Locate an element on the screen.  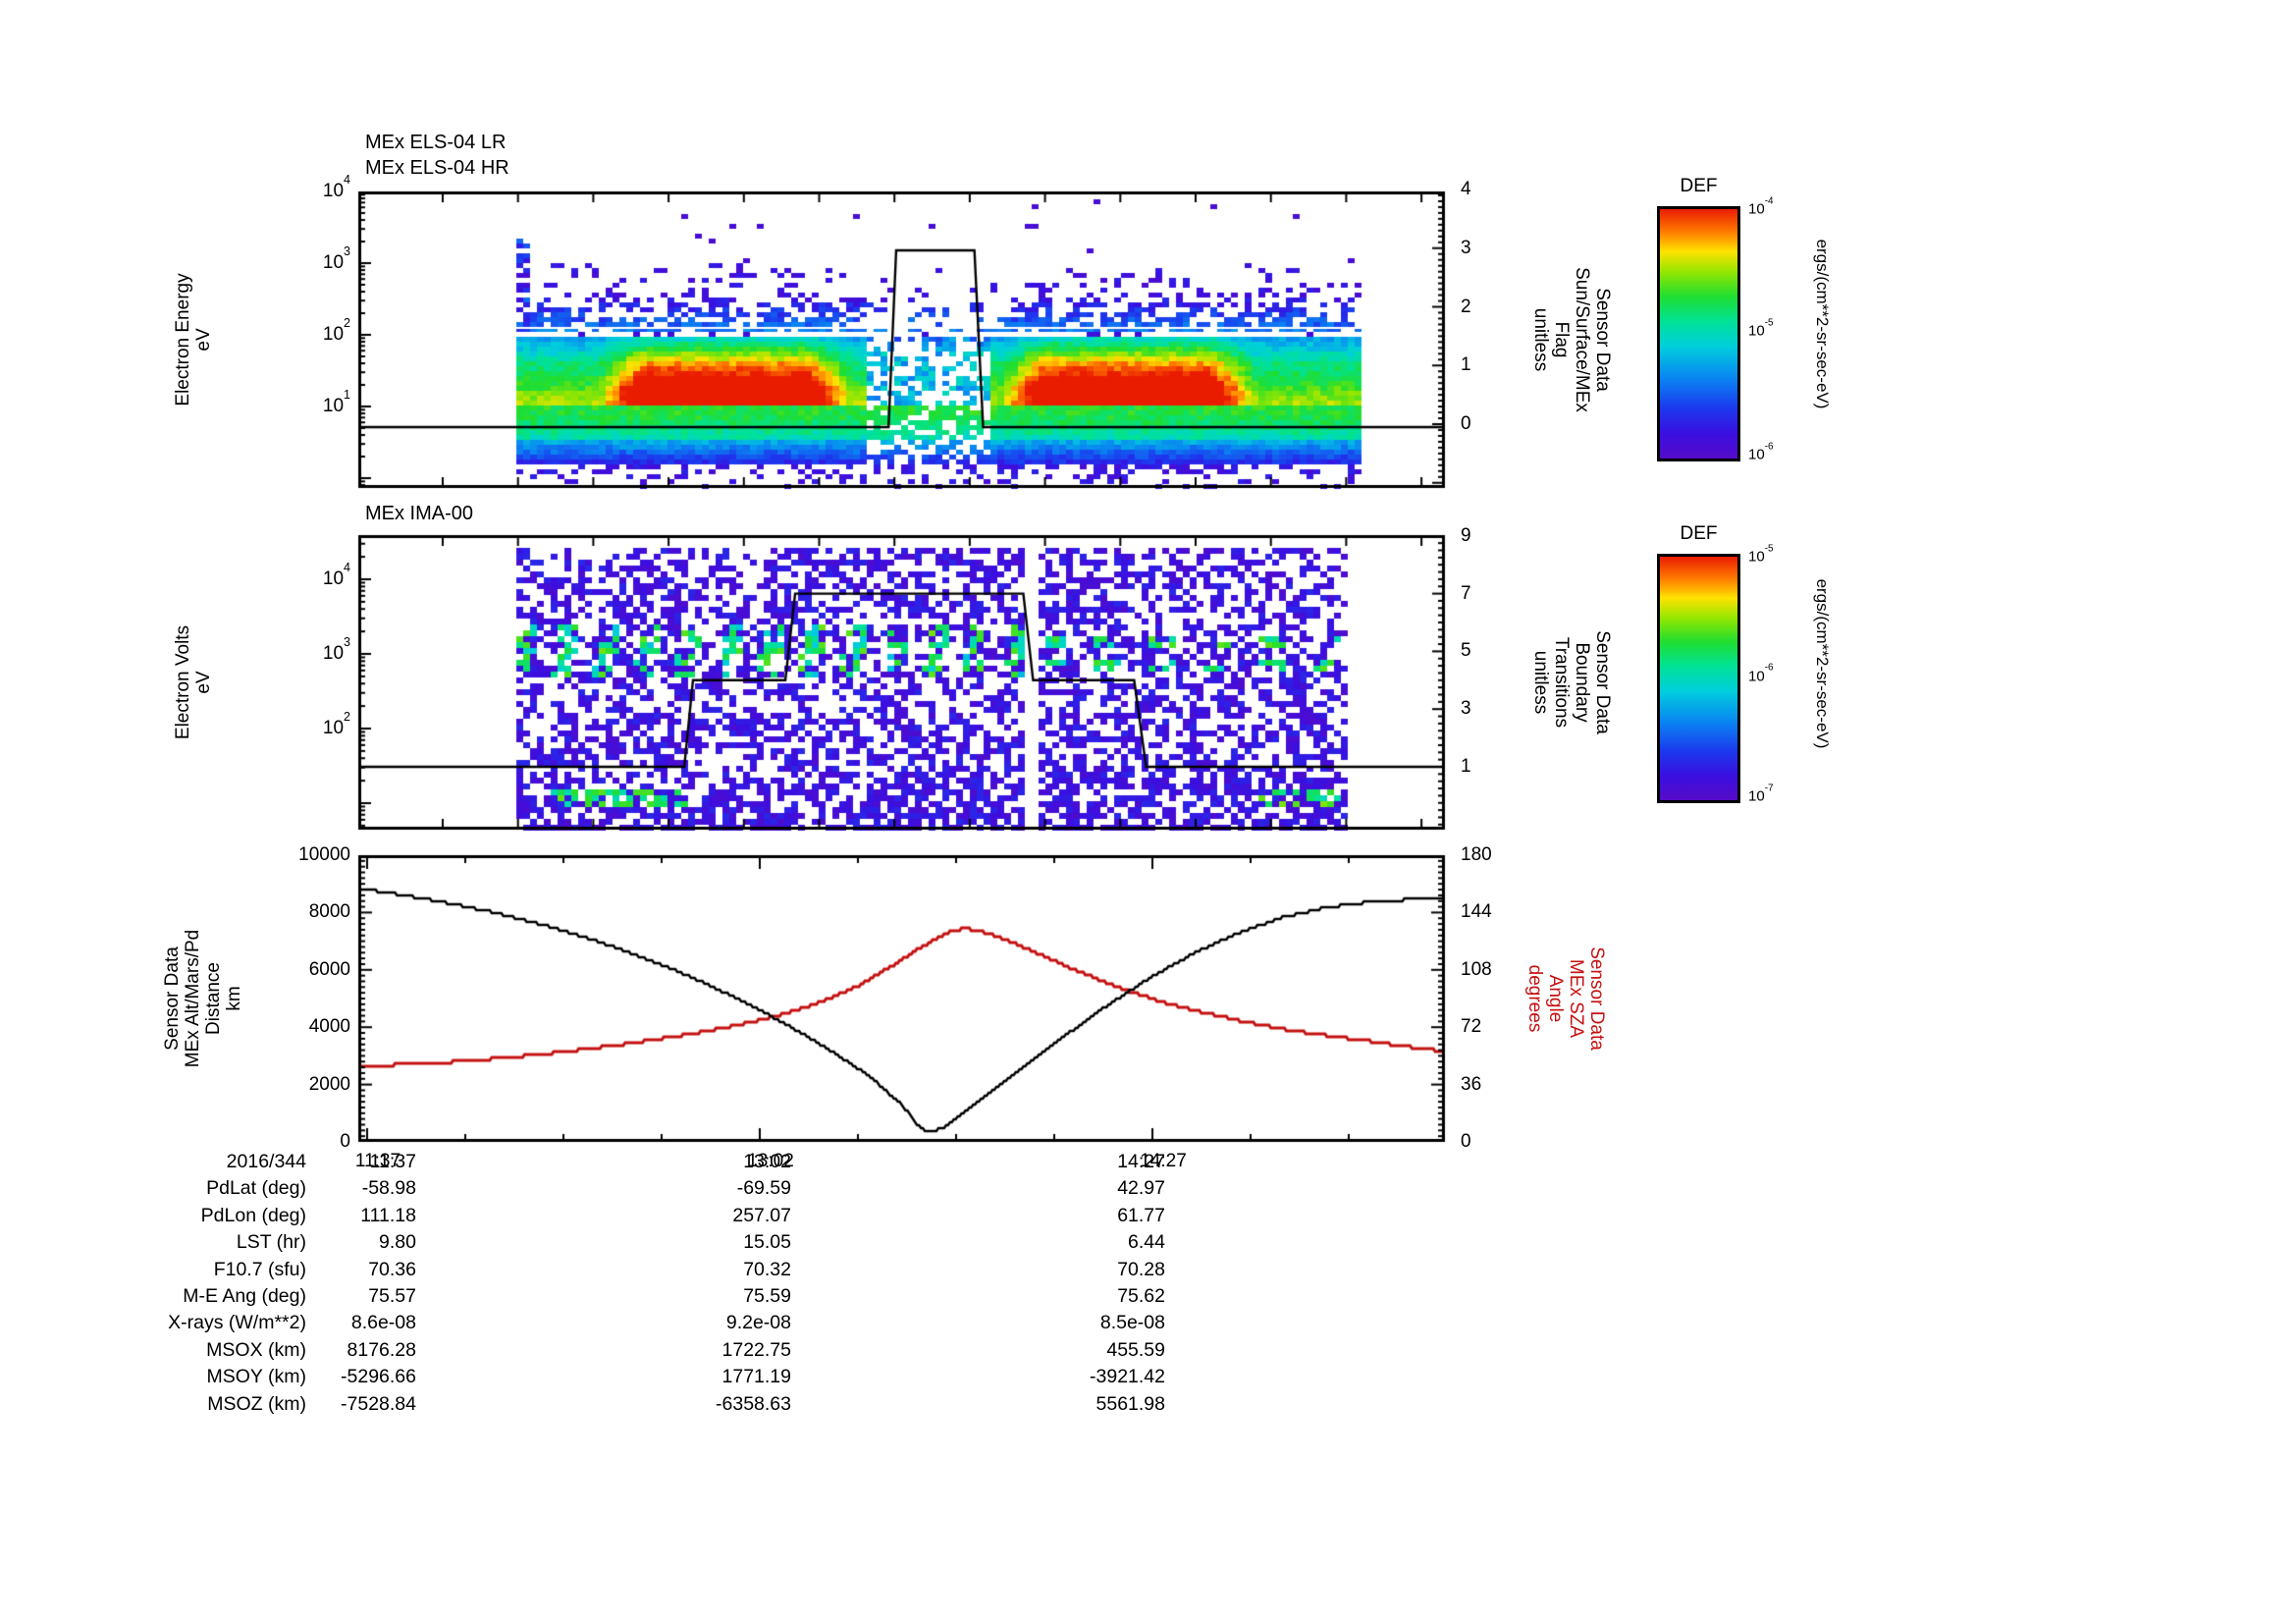
els-y-tick: 10³ is located at coordinates (336, 258).